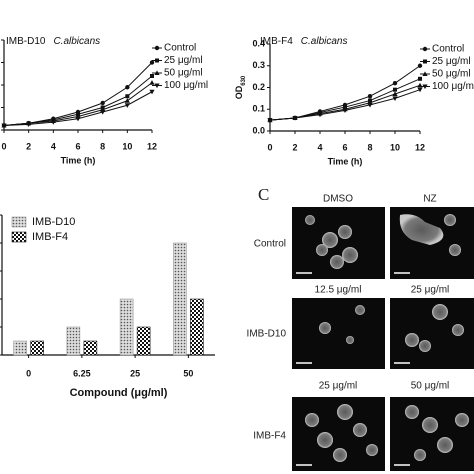 The image size is (474, 474). I want to click on series-line, so click(345, 99).